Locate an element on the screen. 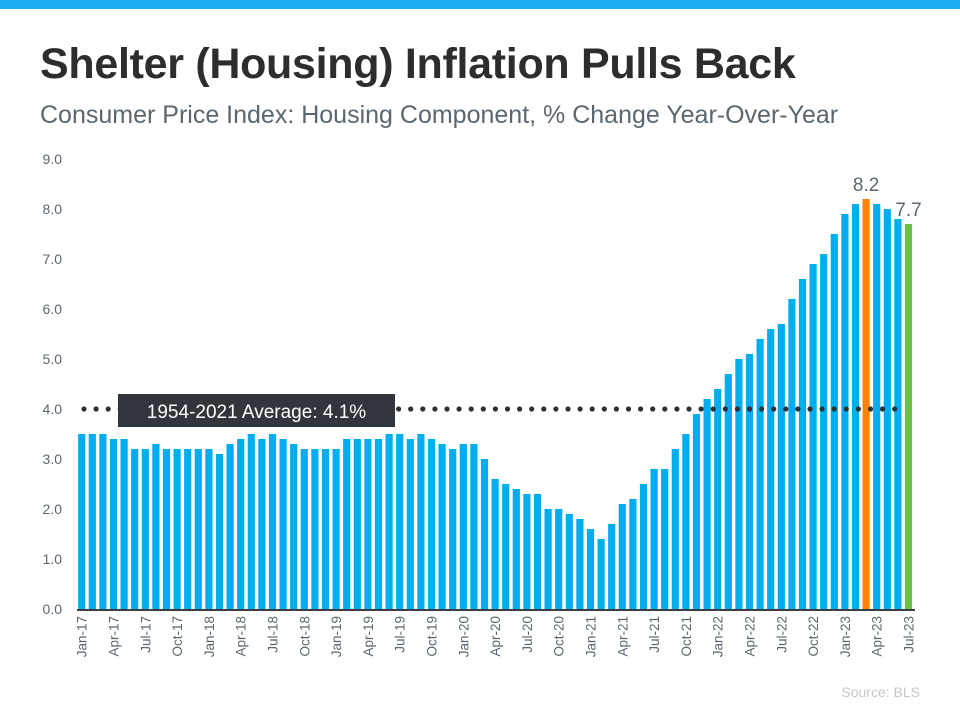 The height and width of the screenshot is (720, 960). x-tick-label: Apr-21 is located at coordinates (622, 636).